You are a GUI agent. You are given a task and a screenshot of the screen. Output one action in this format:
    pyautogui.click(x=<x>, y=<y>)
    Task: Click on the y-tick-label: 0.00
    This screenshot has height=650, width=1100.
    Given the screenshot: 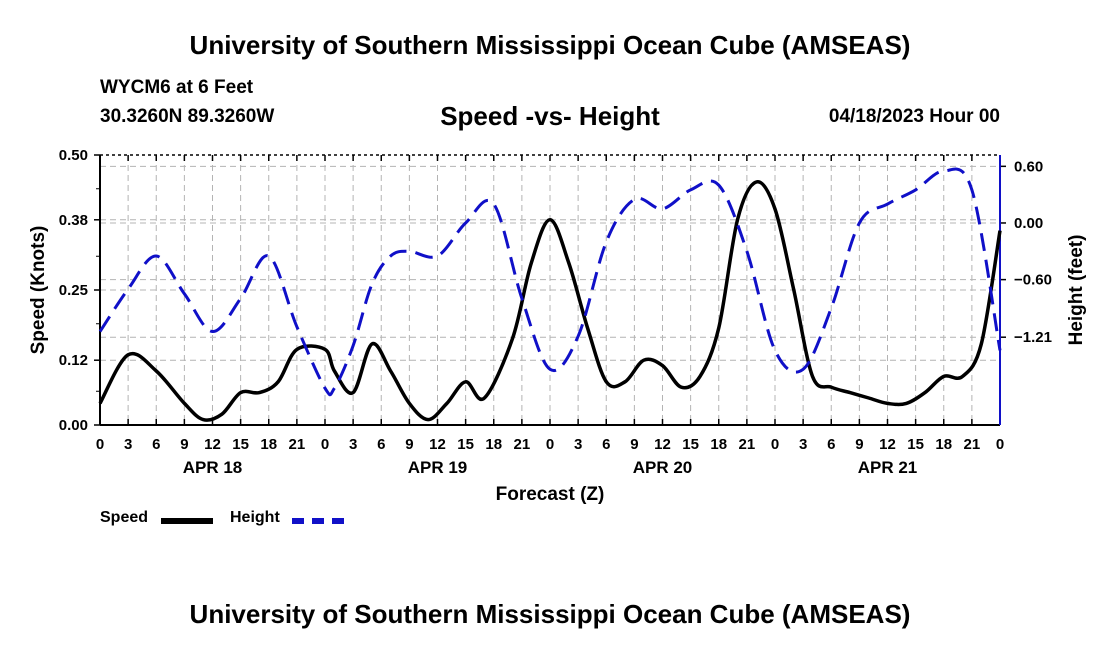 What is the action you would take?
    pyautogui.click(x=73, y=425)
    